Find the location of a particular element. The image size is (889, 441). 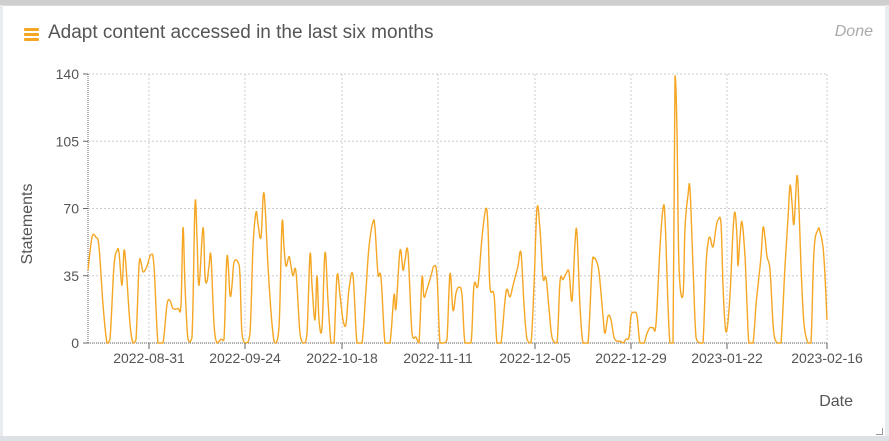

x-tick-label: 2022-08-31 is located at coordinates (149, 358).